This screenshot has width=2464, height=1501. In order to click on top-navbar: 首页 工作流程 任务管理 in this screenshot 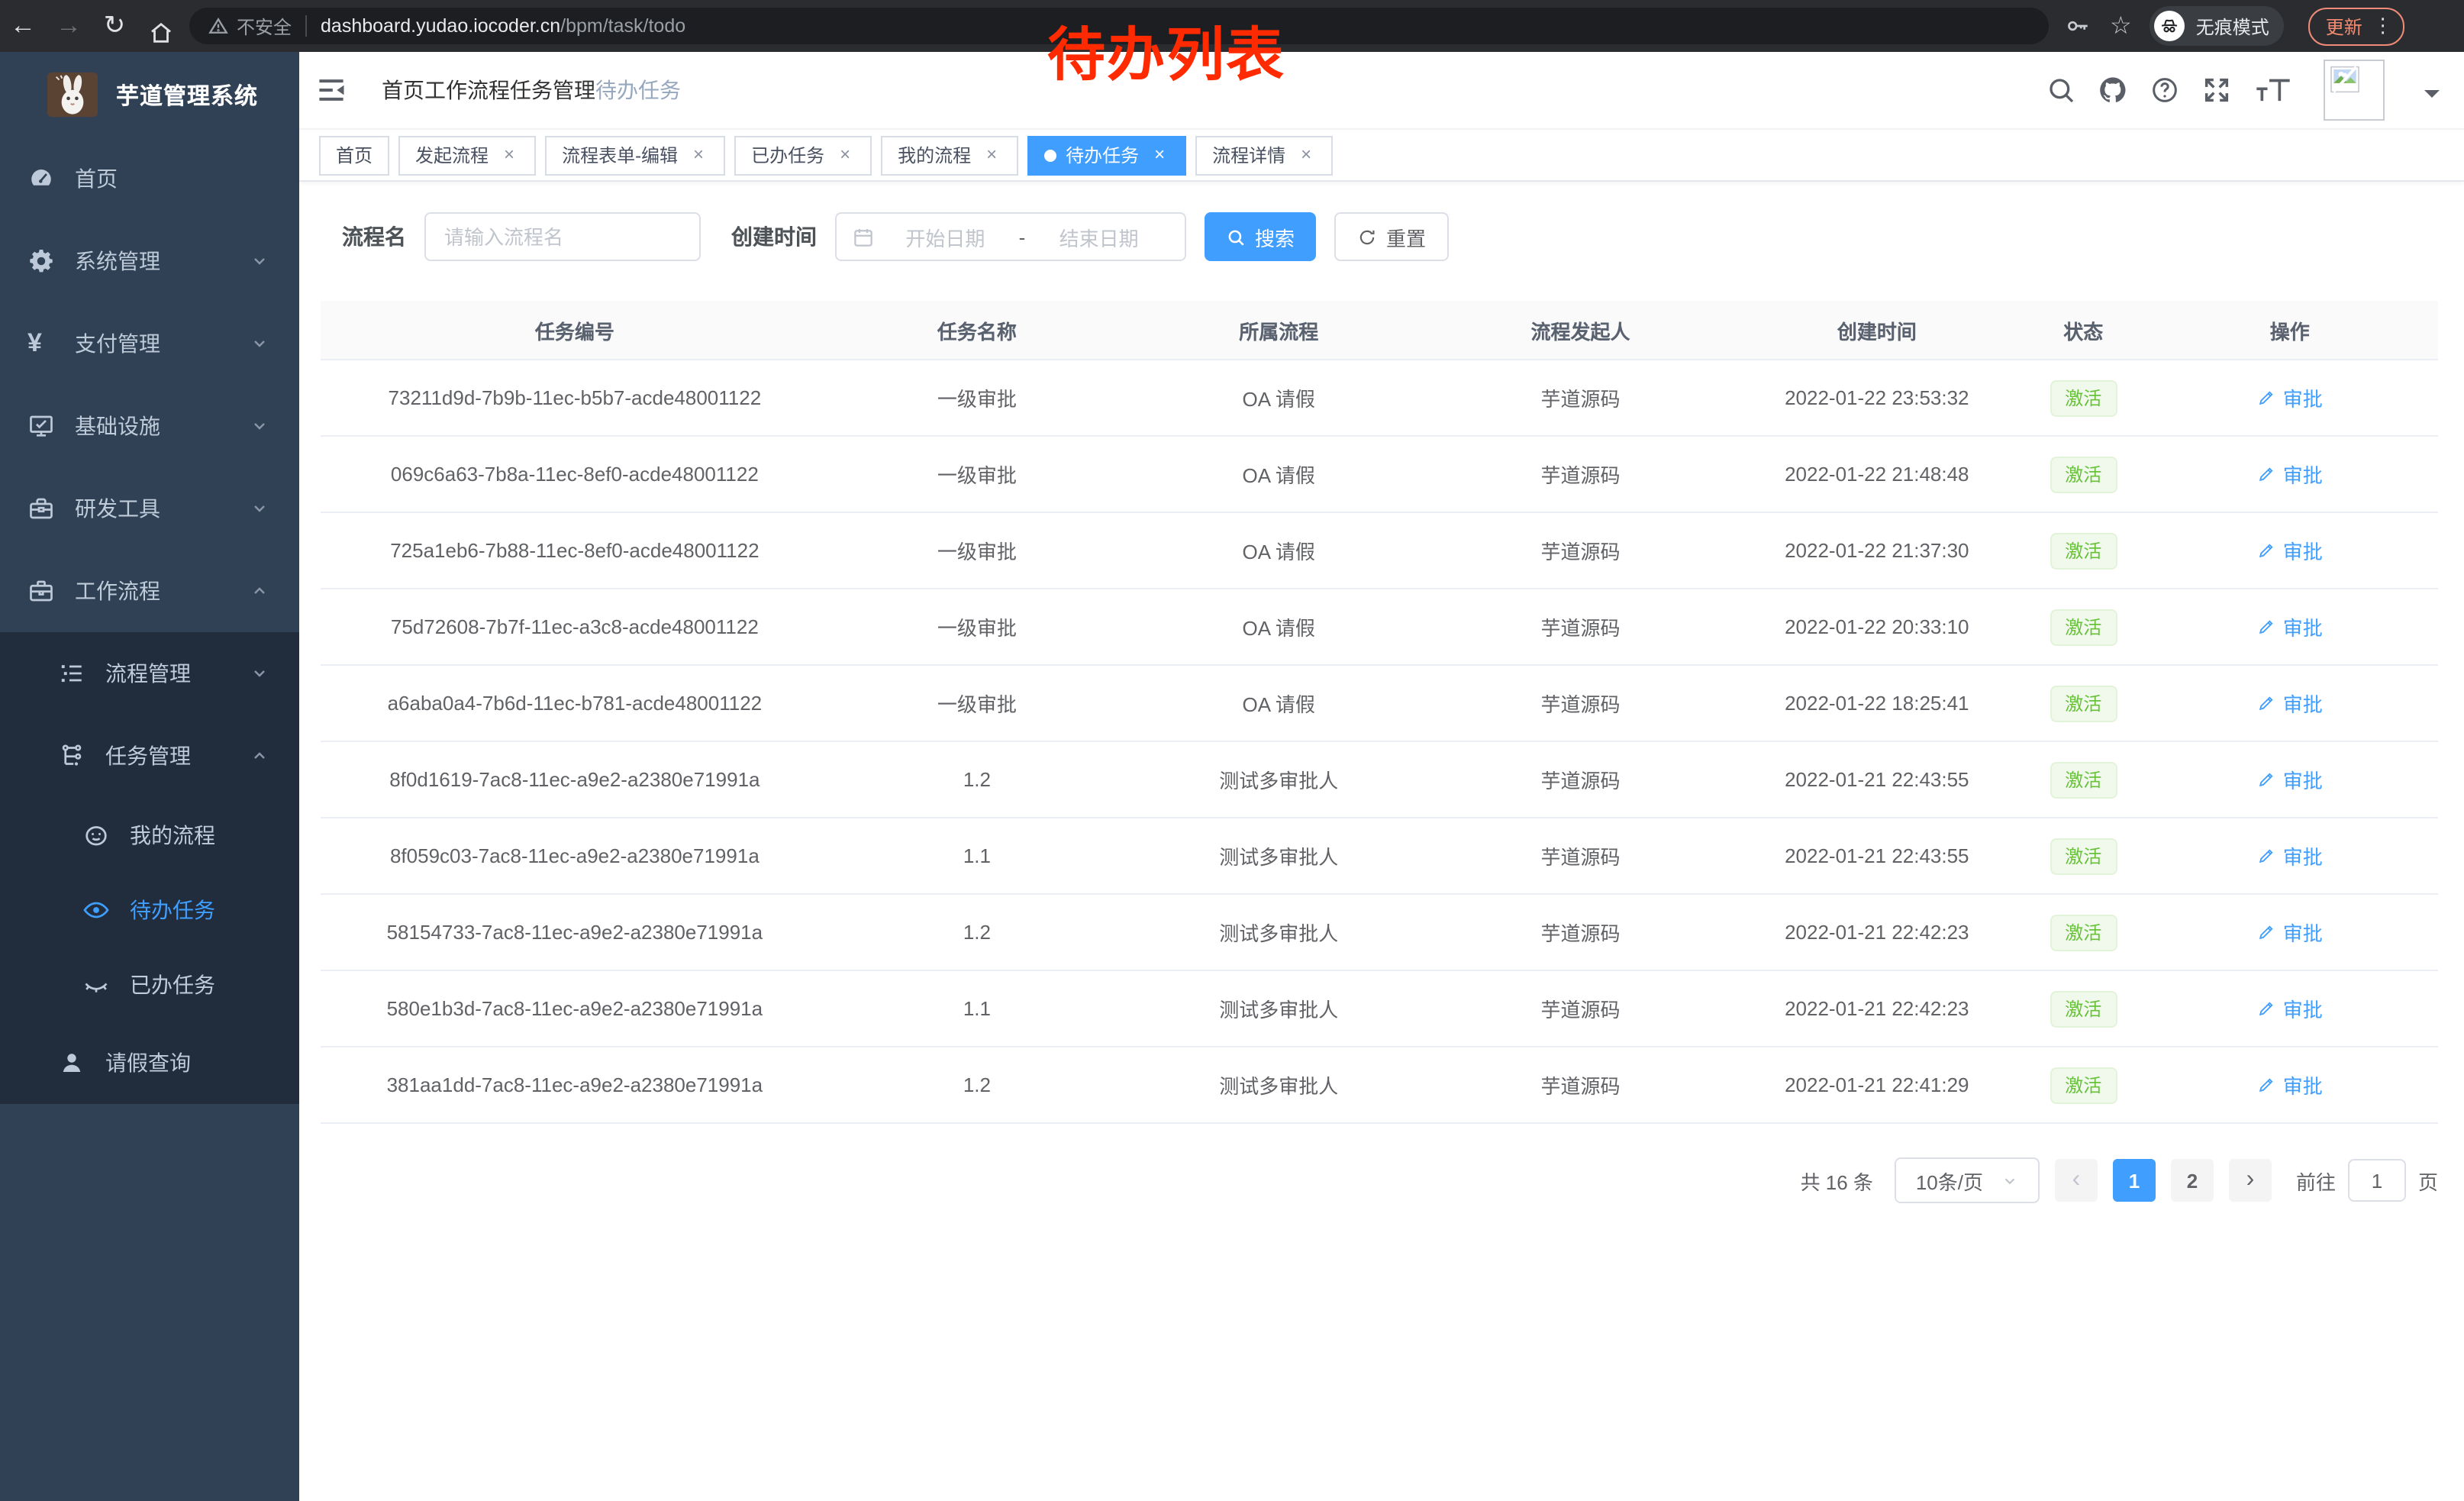, I will do `click(1382, 90)`.